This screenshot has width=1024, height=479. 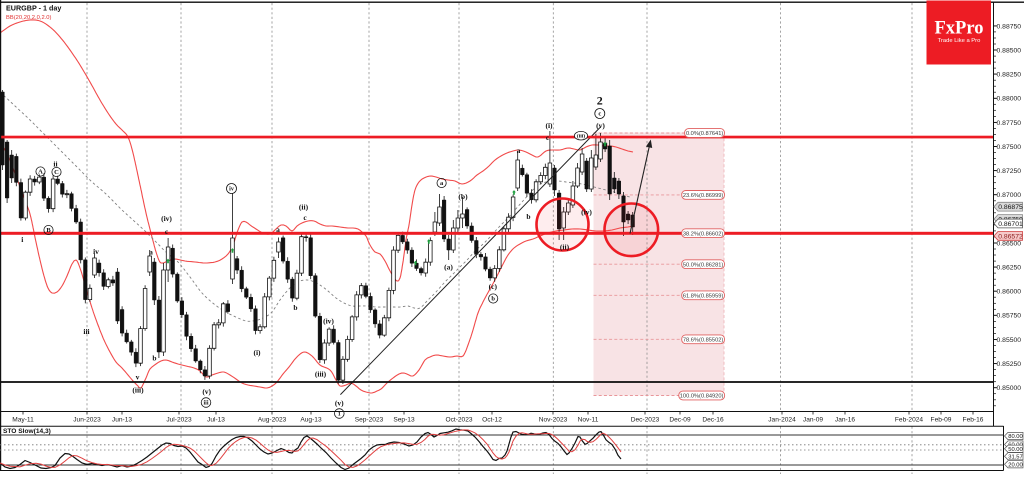 I want to click on svg-text: i, so click(x=22, y=239).